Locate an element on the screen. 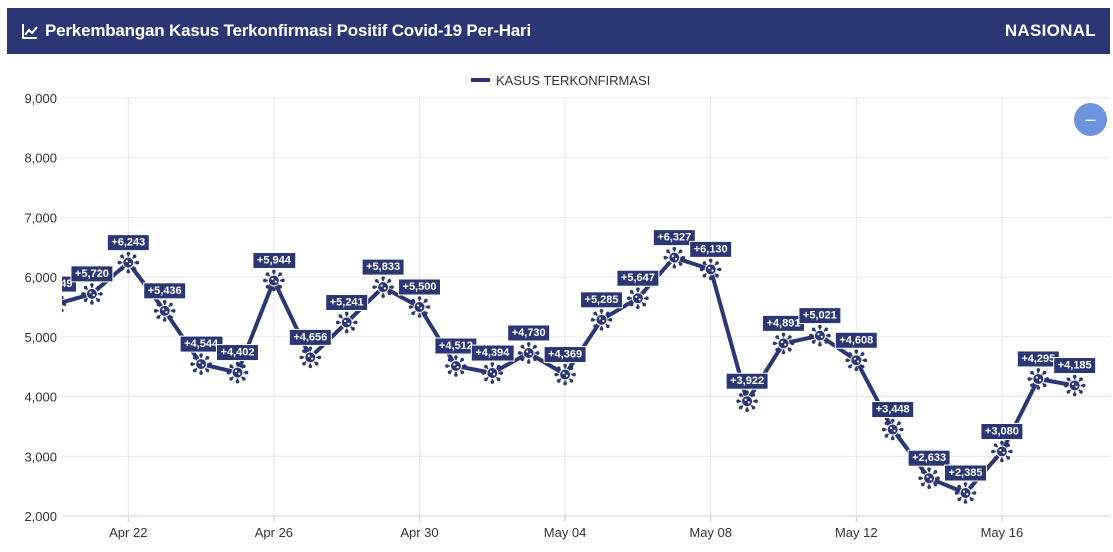 The image size is (1113, 552). y-tick-label: 2,000 is located at coordinates (40, 516).